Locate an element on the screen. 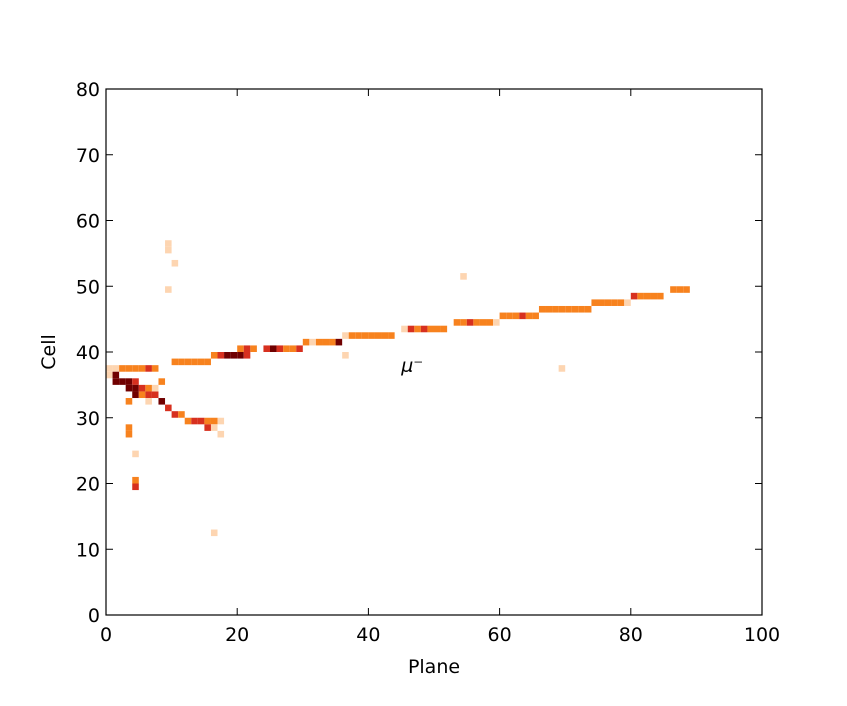 The width and height of the screenshot is (847, 706). x-tick-label: 100 is located at coordinates (762, 635).